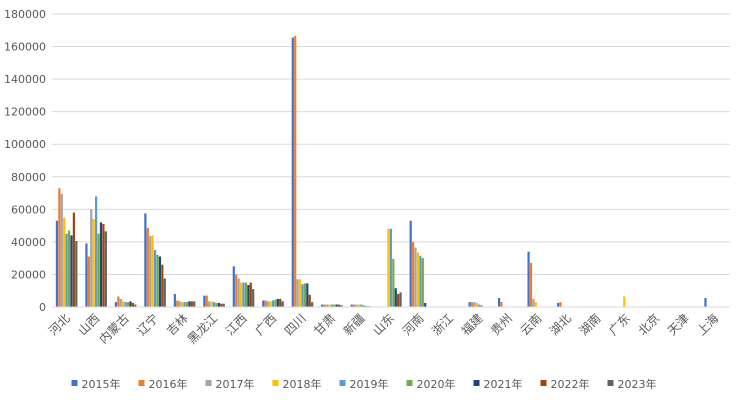 This screenshot has height=403, width=738. I want to click on y-tick-label: 20000, so click(28, 274).